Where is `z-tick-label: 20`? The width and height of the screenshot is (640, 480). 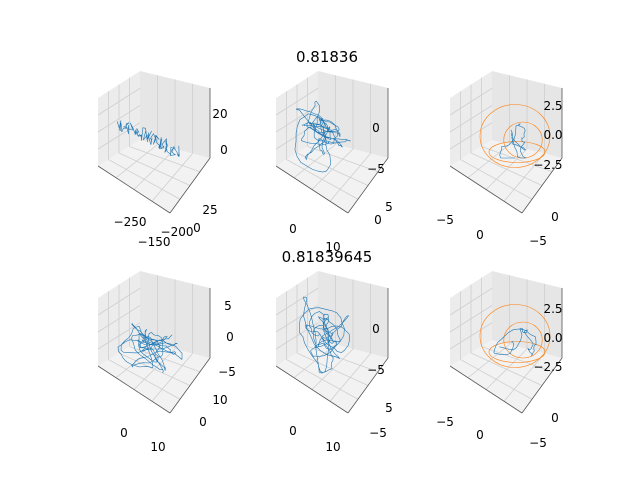
z-tick-label: 20 is located at coordinates (219, 114).